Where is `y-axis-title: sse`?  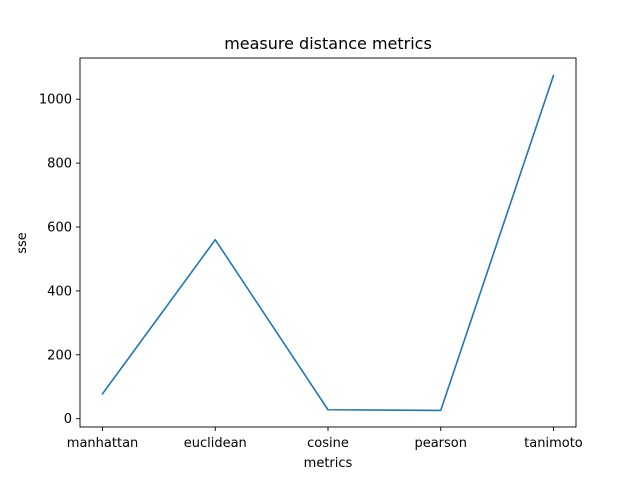 y-axis-title: sse is located at coordinates (22, 243).